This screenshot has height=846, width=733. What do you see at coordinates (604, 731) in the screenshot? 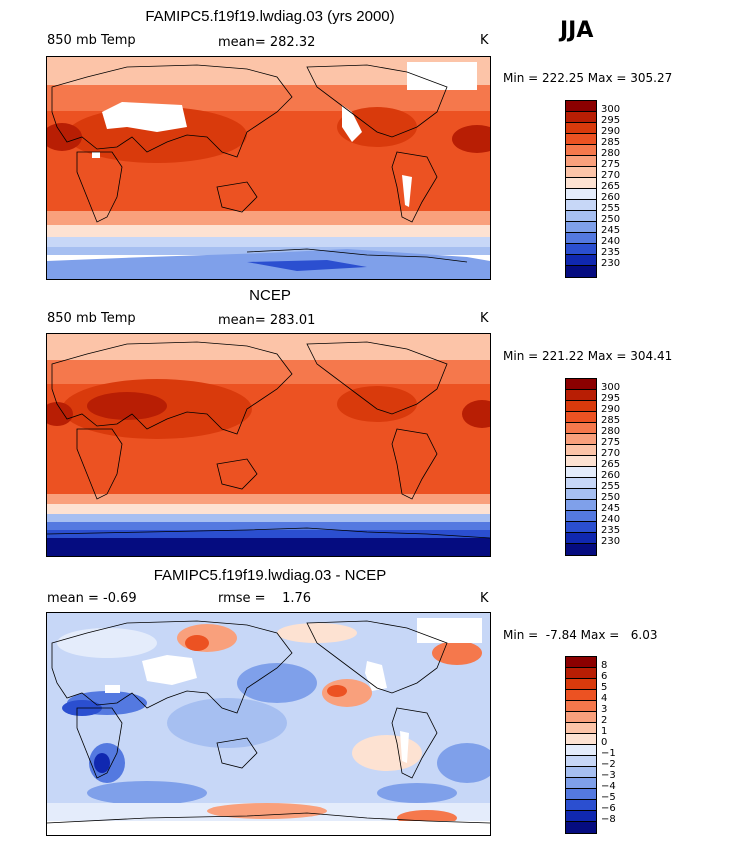
I see `colorbar-label: 1` at bounding box center [604, 731].